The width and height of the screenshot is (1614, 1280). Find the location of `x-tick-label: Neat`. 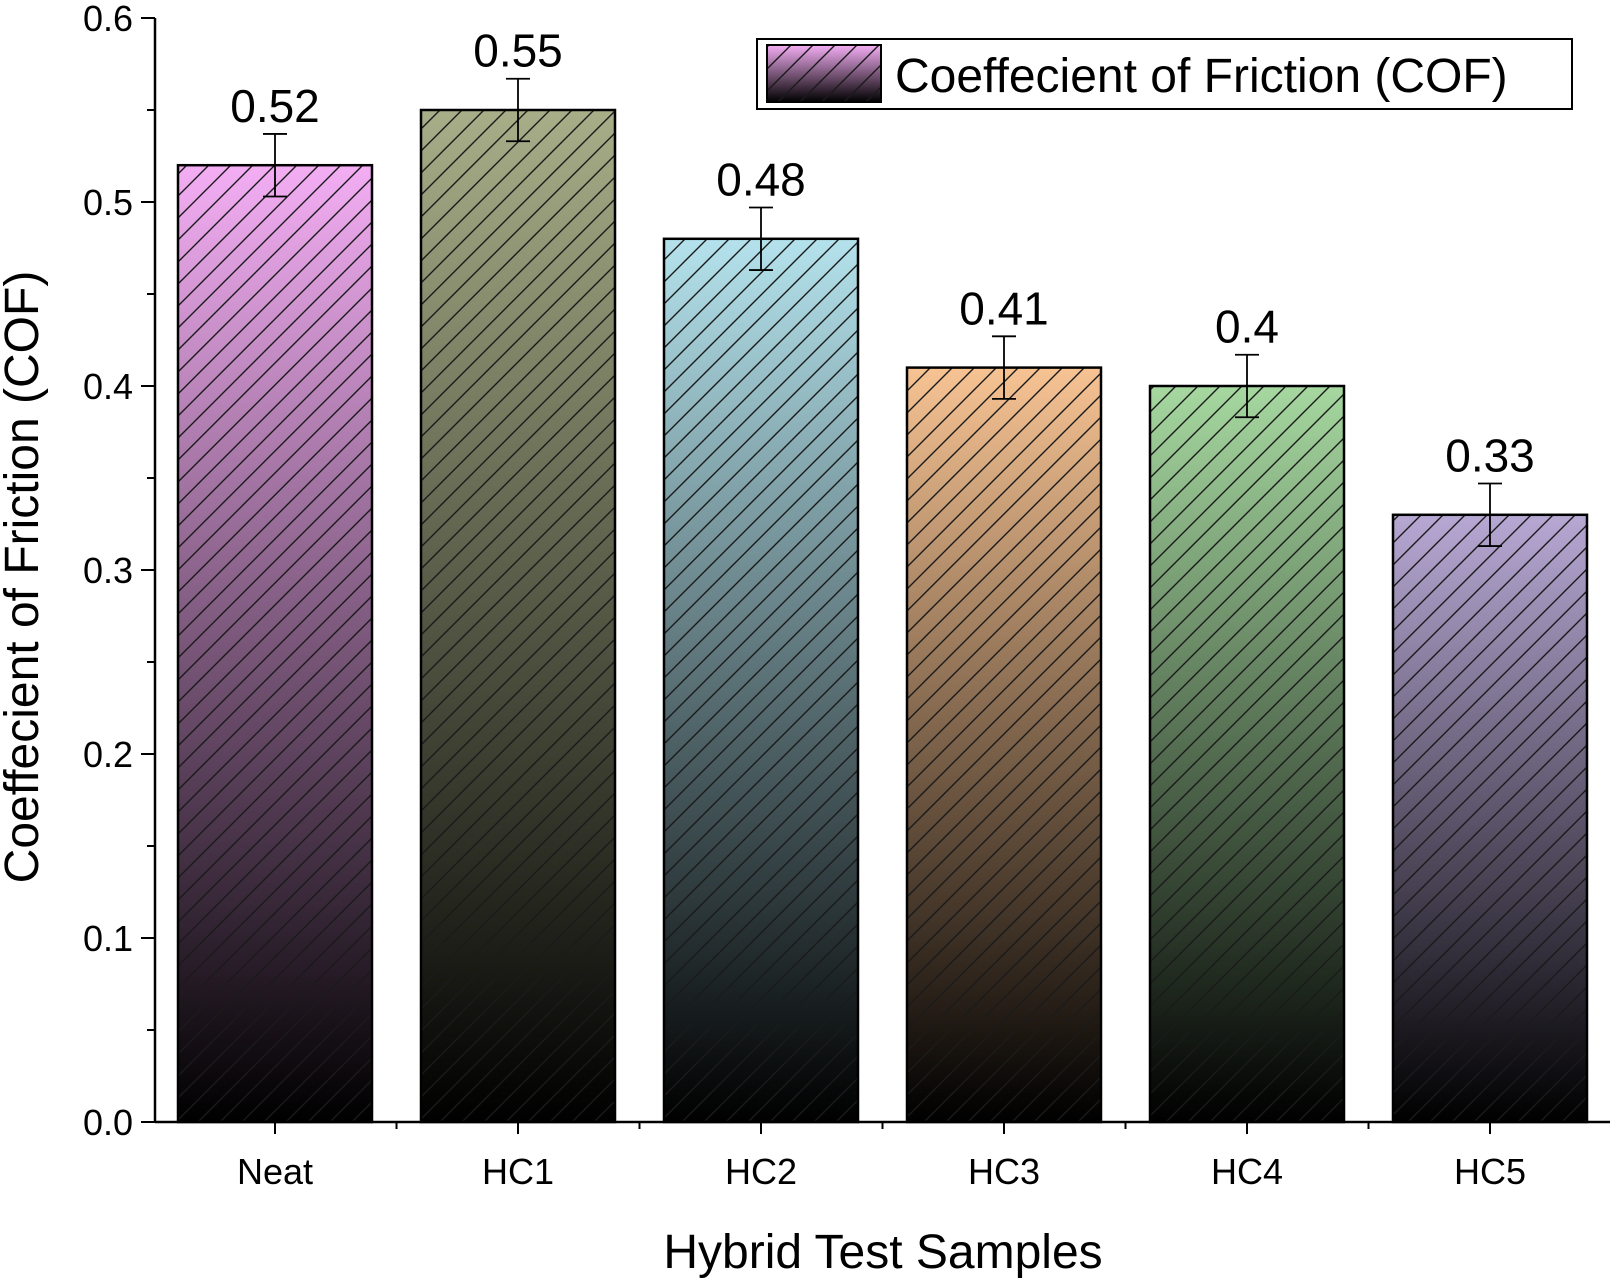

x-tick-label: Neat is located at coordinates (275, 1171).